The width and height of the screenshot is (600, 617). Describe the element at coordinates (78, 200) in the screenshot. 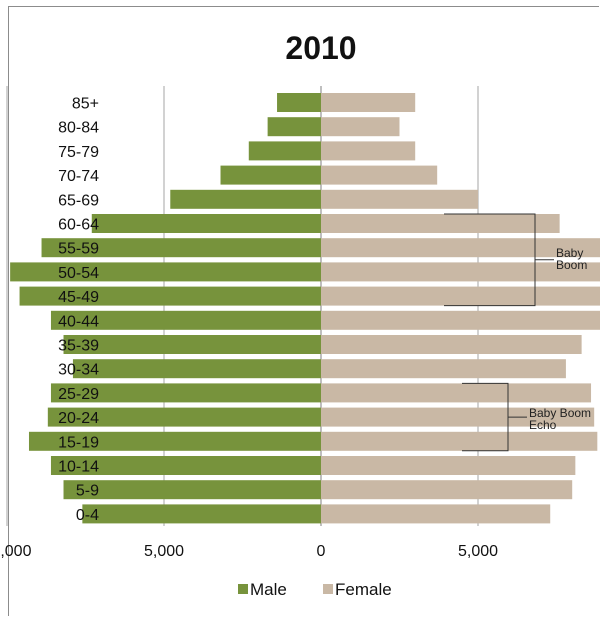

I see `y-tick-label: 65-69` at that location.